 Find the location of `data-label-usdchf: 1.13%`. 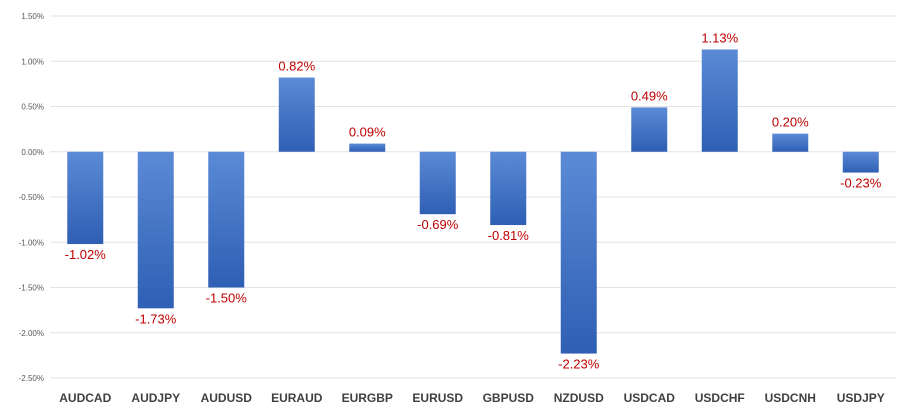

data-label-usdchf: 1.13% is located at coordinates (719, 37).